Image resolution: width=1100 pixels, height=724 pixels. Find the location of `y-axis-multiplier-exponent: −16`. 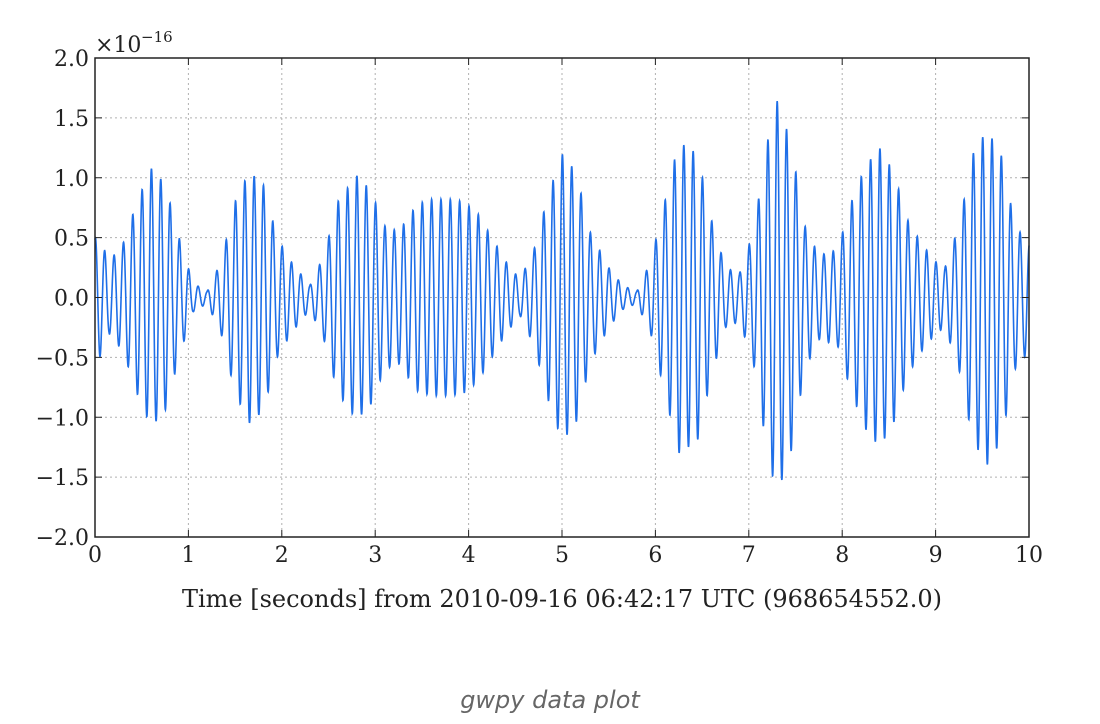

y-axis-multiplier-exponent: −16 is located at coordinates (157, 37).